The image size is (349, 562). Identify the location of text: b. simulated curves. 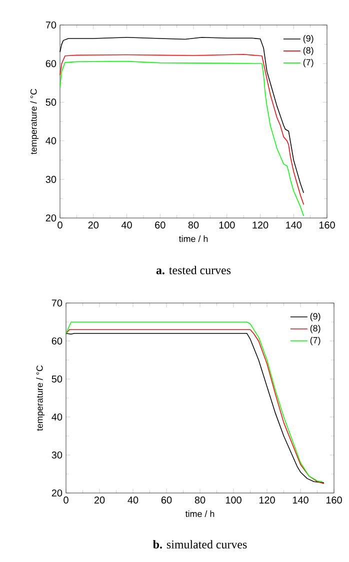
(200, 544).